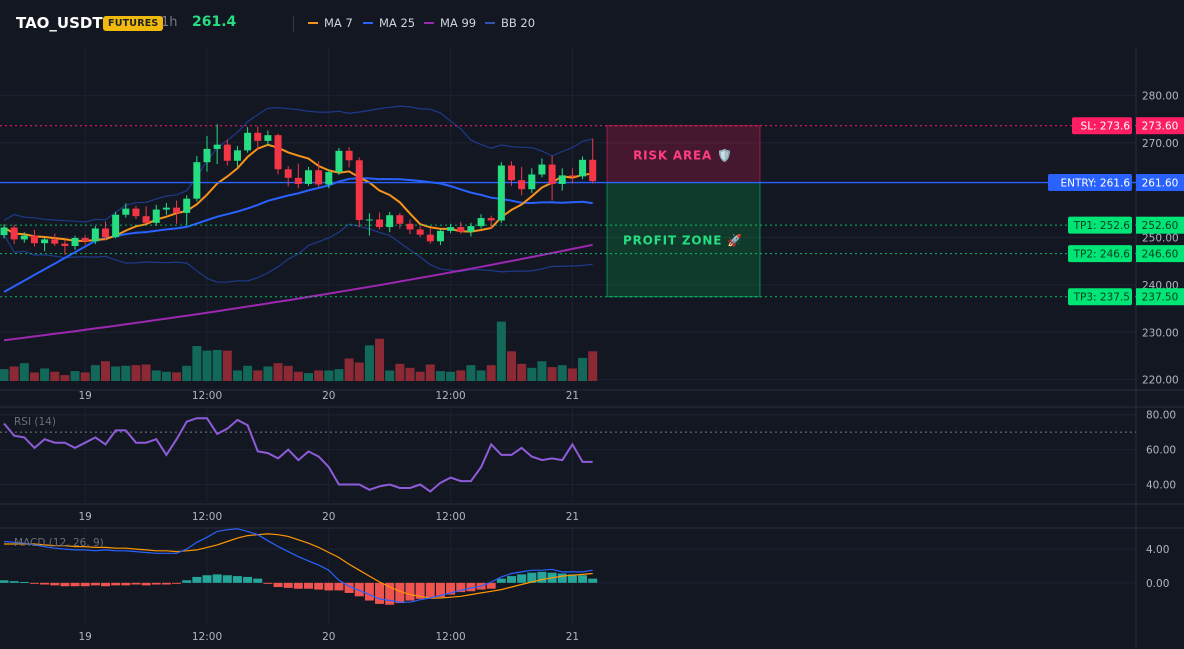 This screenshot has width=1184, height=649. What do you see at coordinates (1161, 416) in the screenshot?
I see `rsi-tick-label: 80.00` at bounding box center [1161, 416].